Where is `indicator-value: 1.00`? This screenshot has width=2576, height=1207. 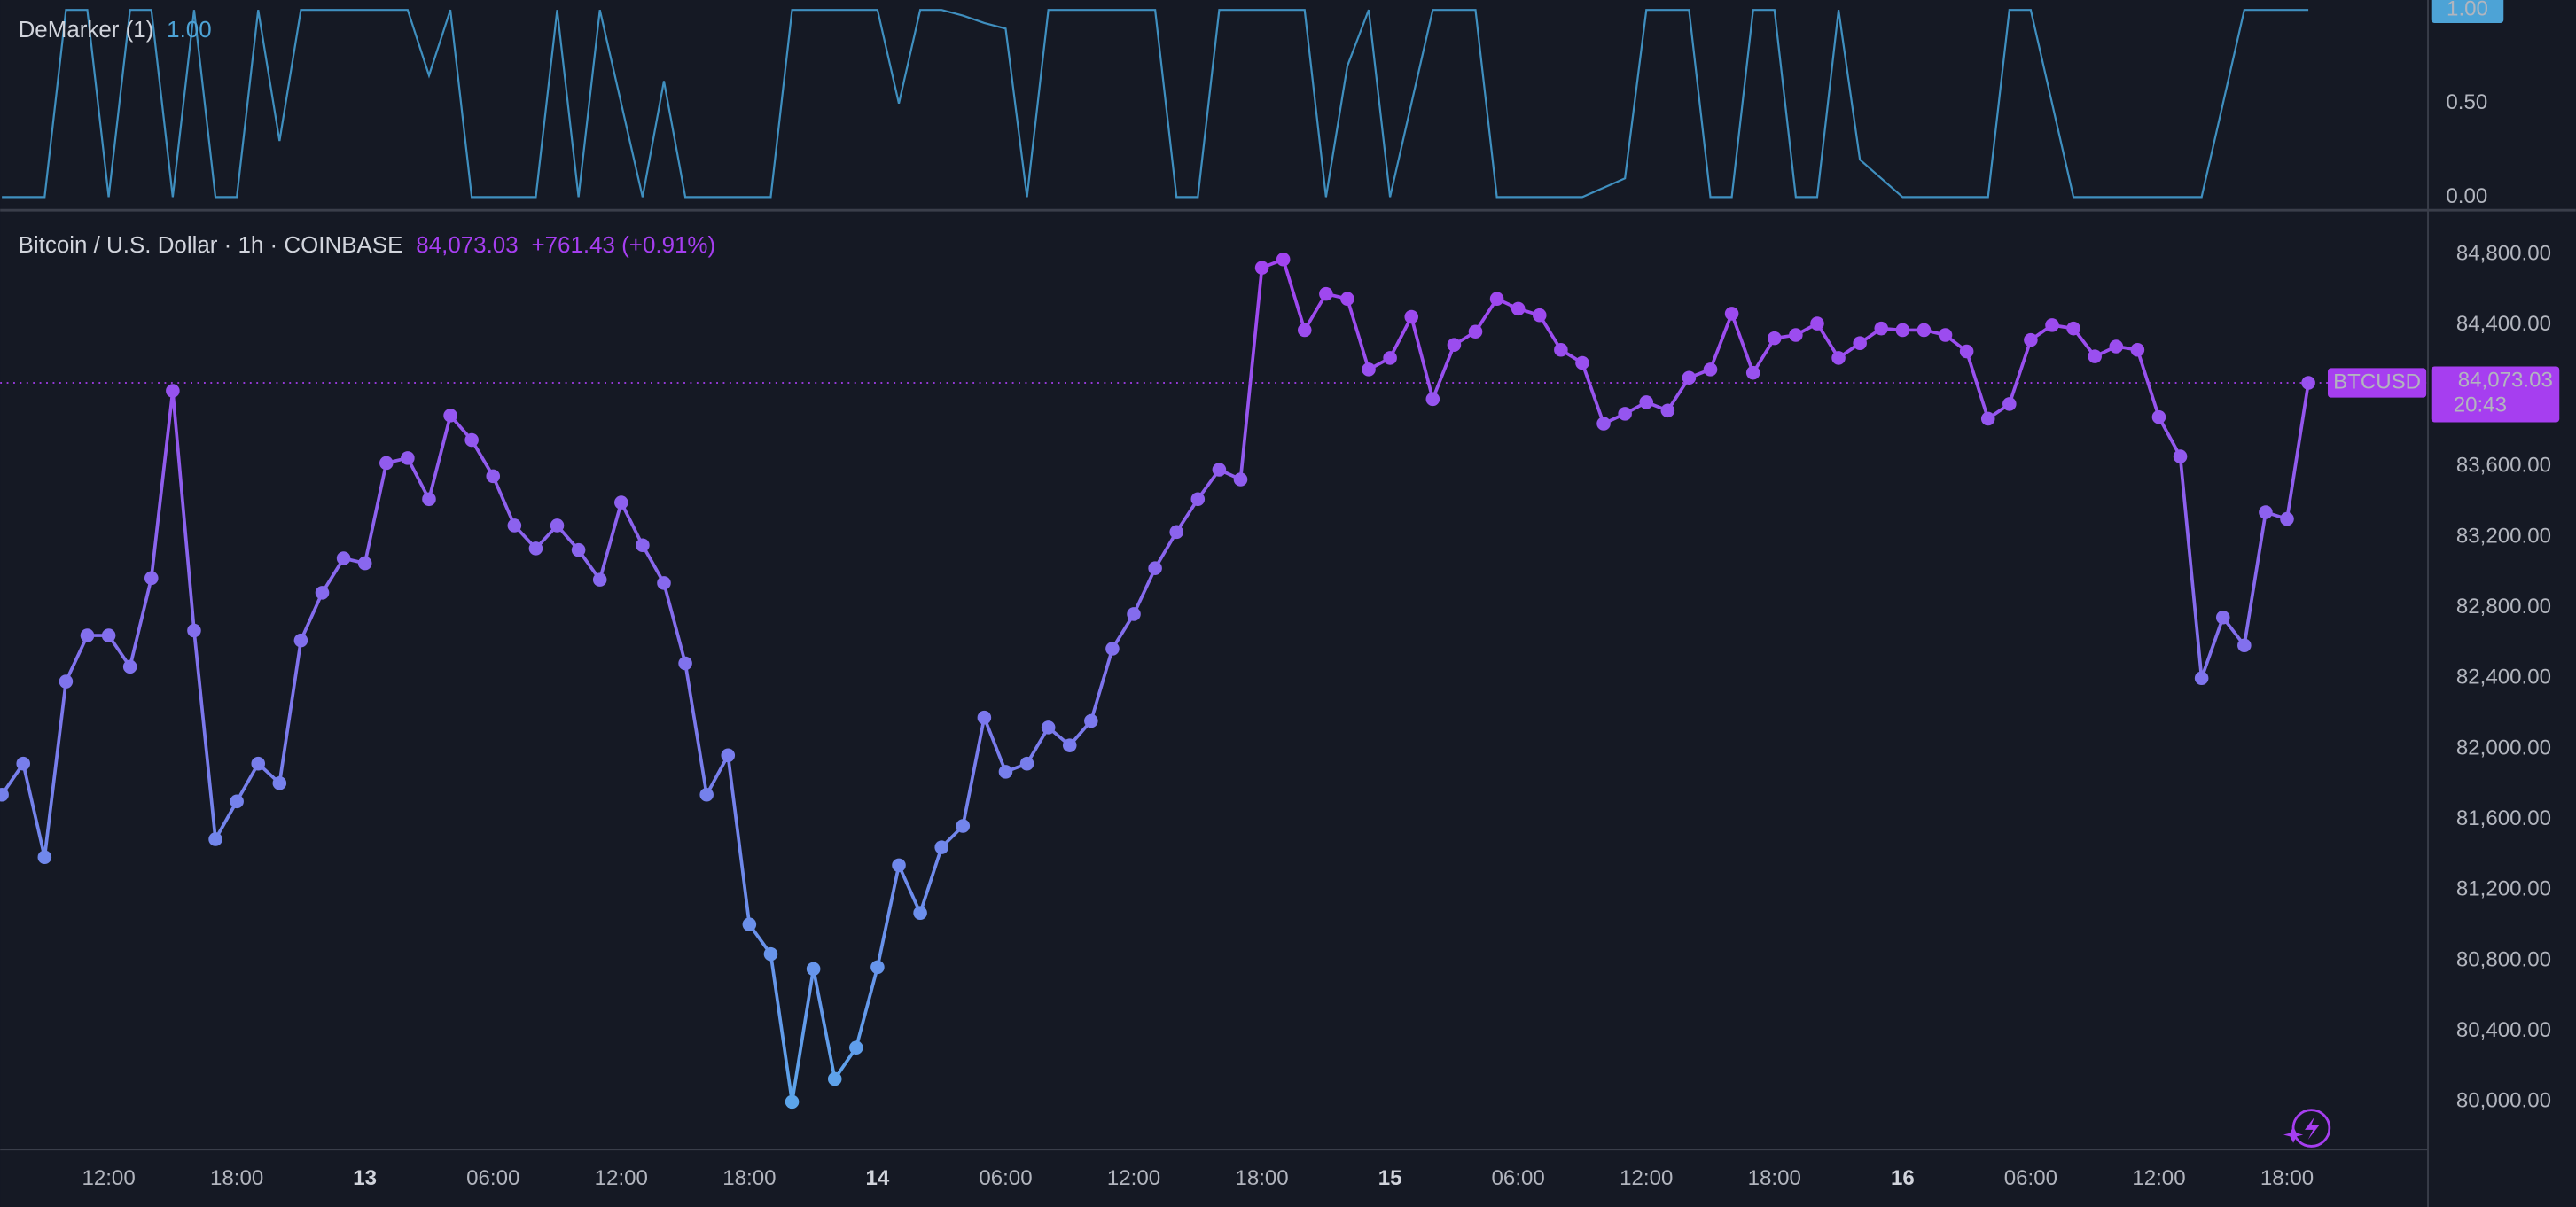
indicator-value: 1.00 is located at coordinates (189, 30).